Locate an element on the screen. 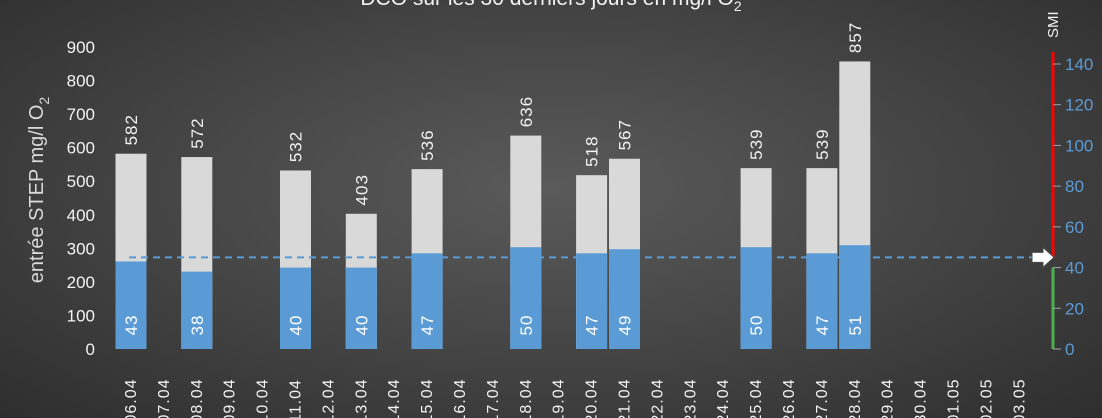 The image size is (1102, 418). x-tick-label: 21.04 is located at coordinates (625, 398).